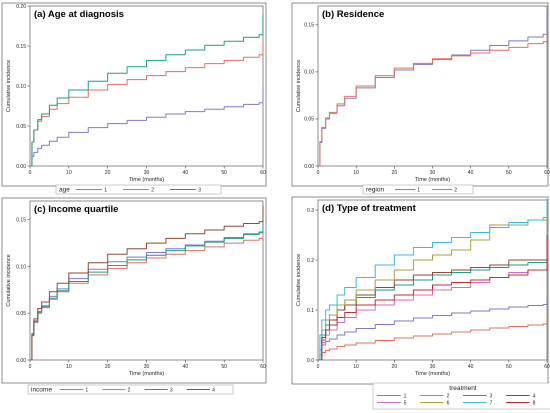  Describe the element at coordinates (405, 404) in the screenshot. I see `legend-label-5: 5` at that location.